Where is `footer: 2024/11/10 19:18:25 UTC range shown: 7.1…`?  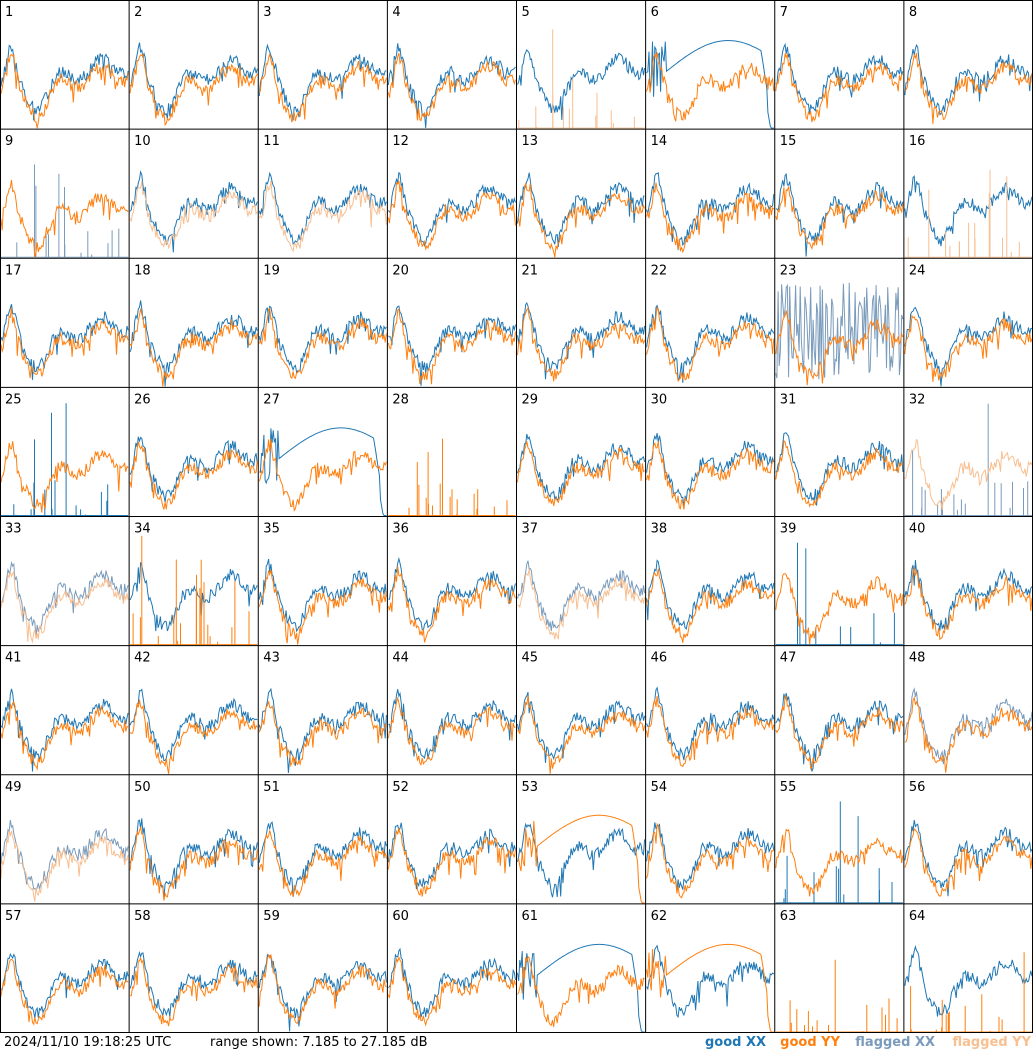 footer: 2024/11/10 19:18:25 UTC range shown: 7.1… is located at coordinates (516, 1043).